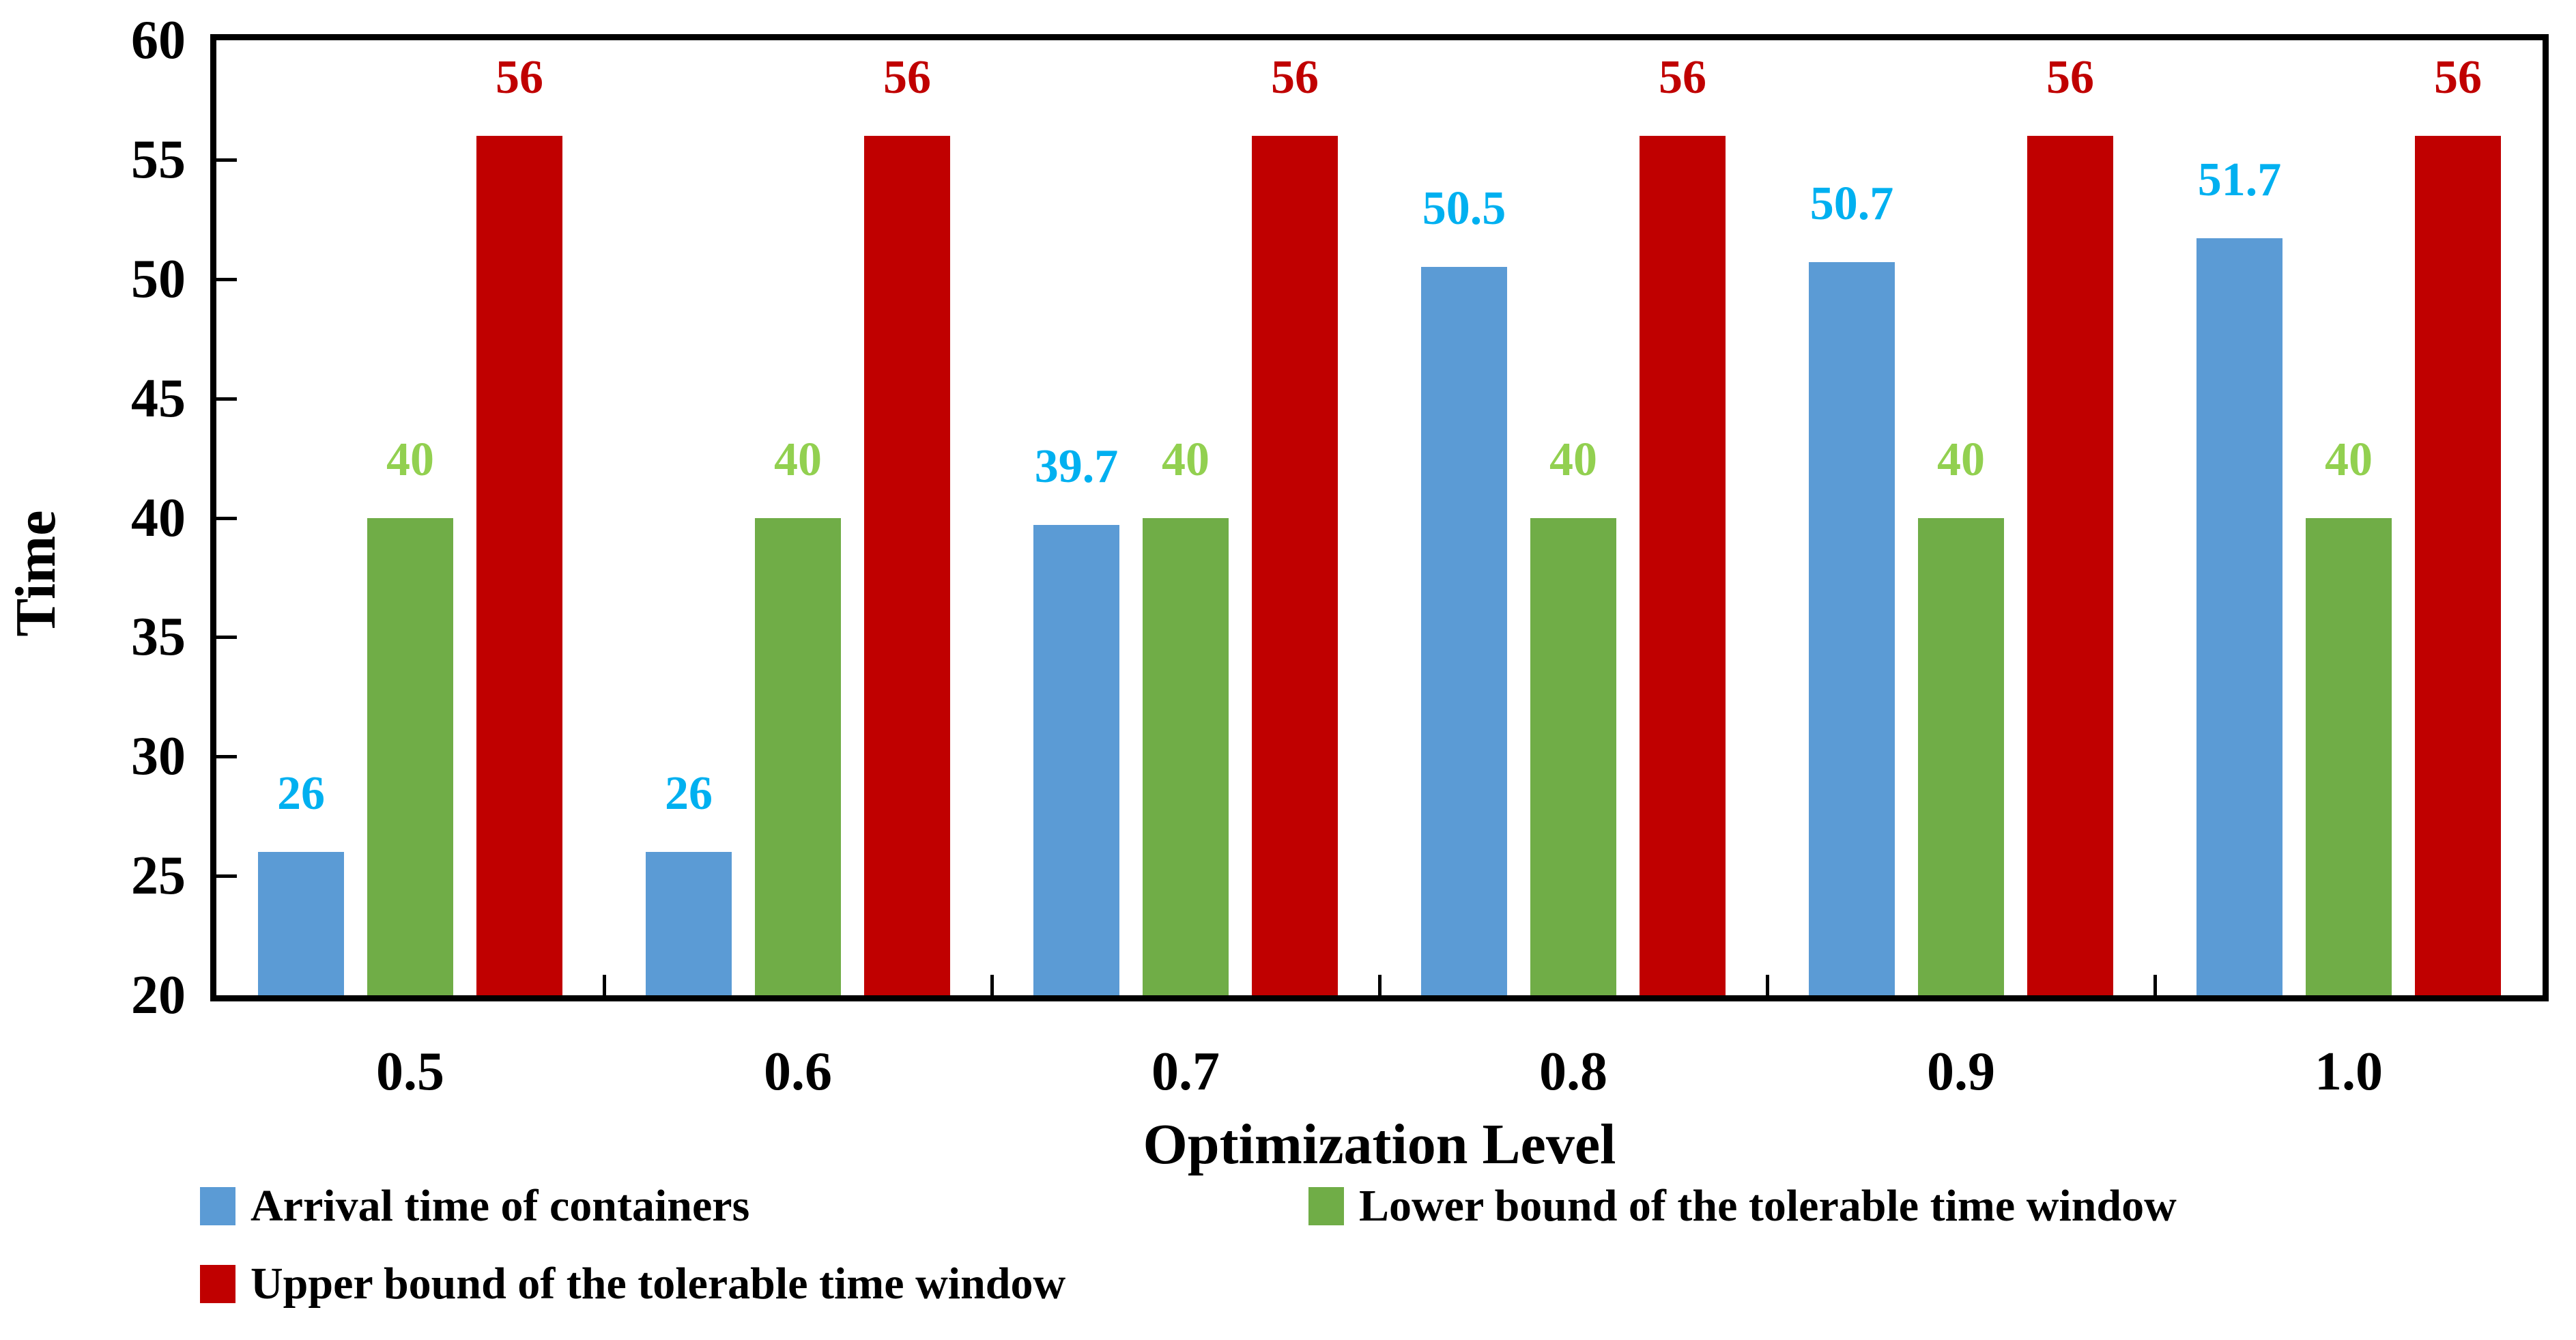 The height and width of the screenshot is (1340, 2576). I want to click on y-axis-tick-label: 55, so click(158, 159).